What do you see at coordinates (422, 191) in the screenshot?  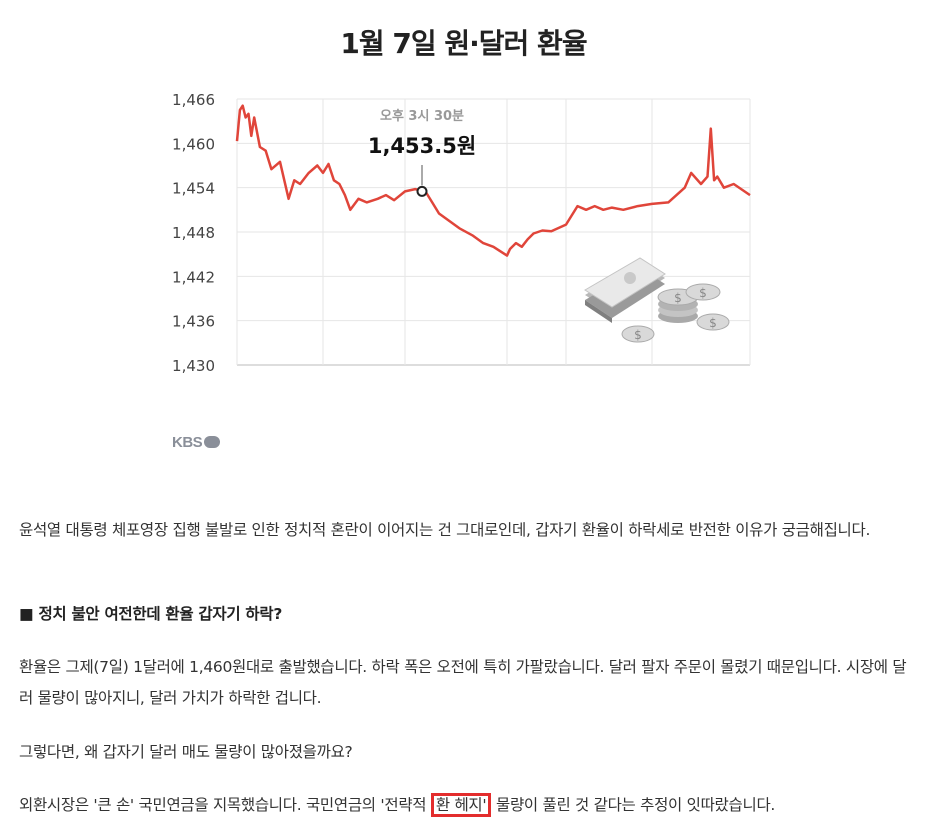 I see `annotation-marker` at bounding box center [422, 191].